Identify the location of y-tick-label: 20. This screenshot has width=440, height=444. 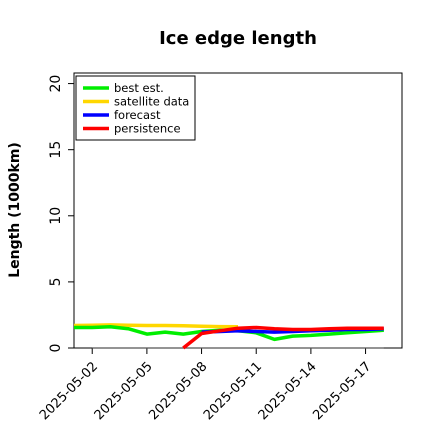
(56, 84).